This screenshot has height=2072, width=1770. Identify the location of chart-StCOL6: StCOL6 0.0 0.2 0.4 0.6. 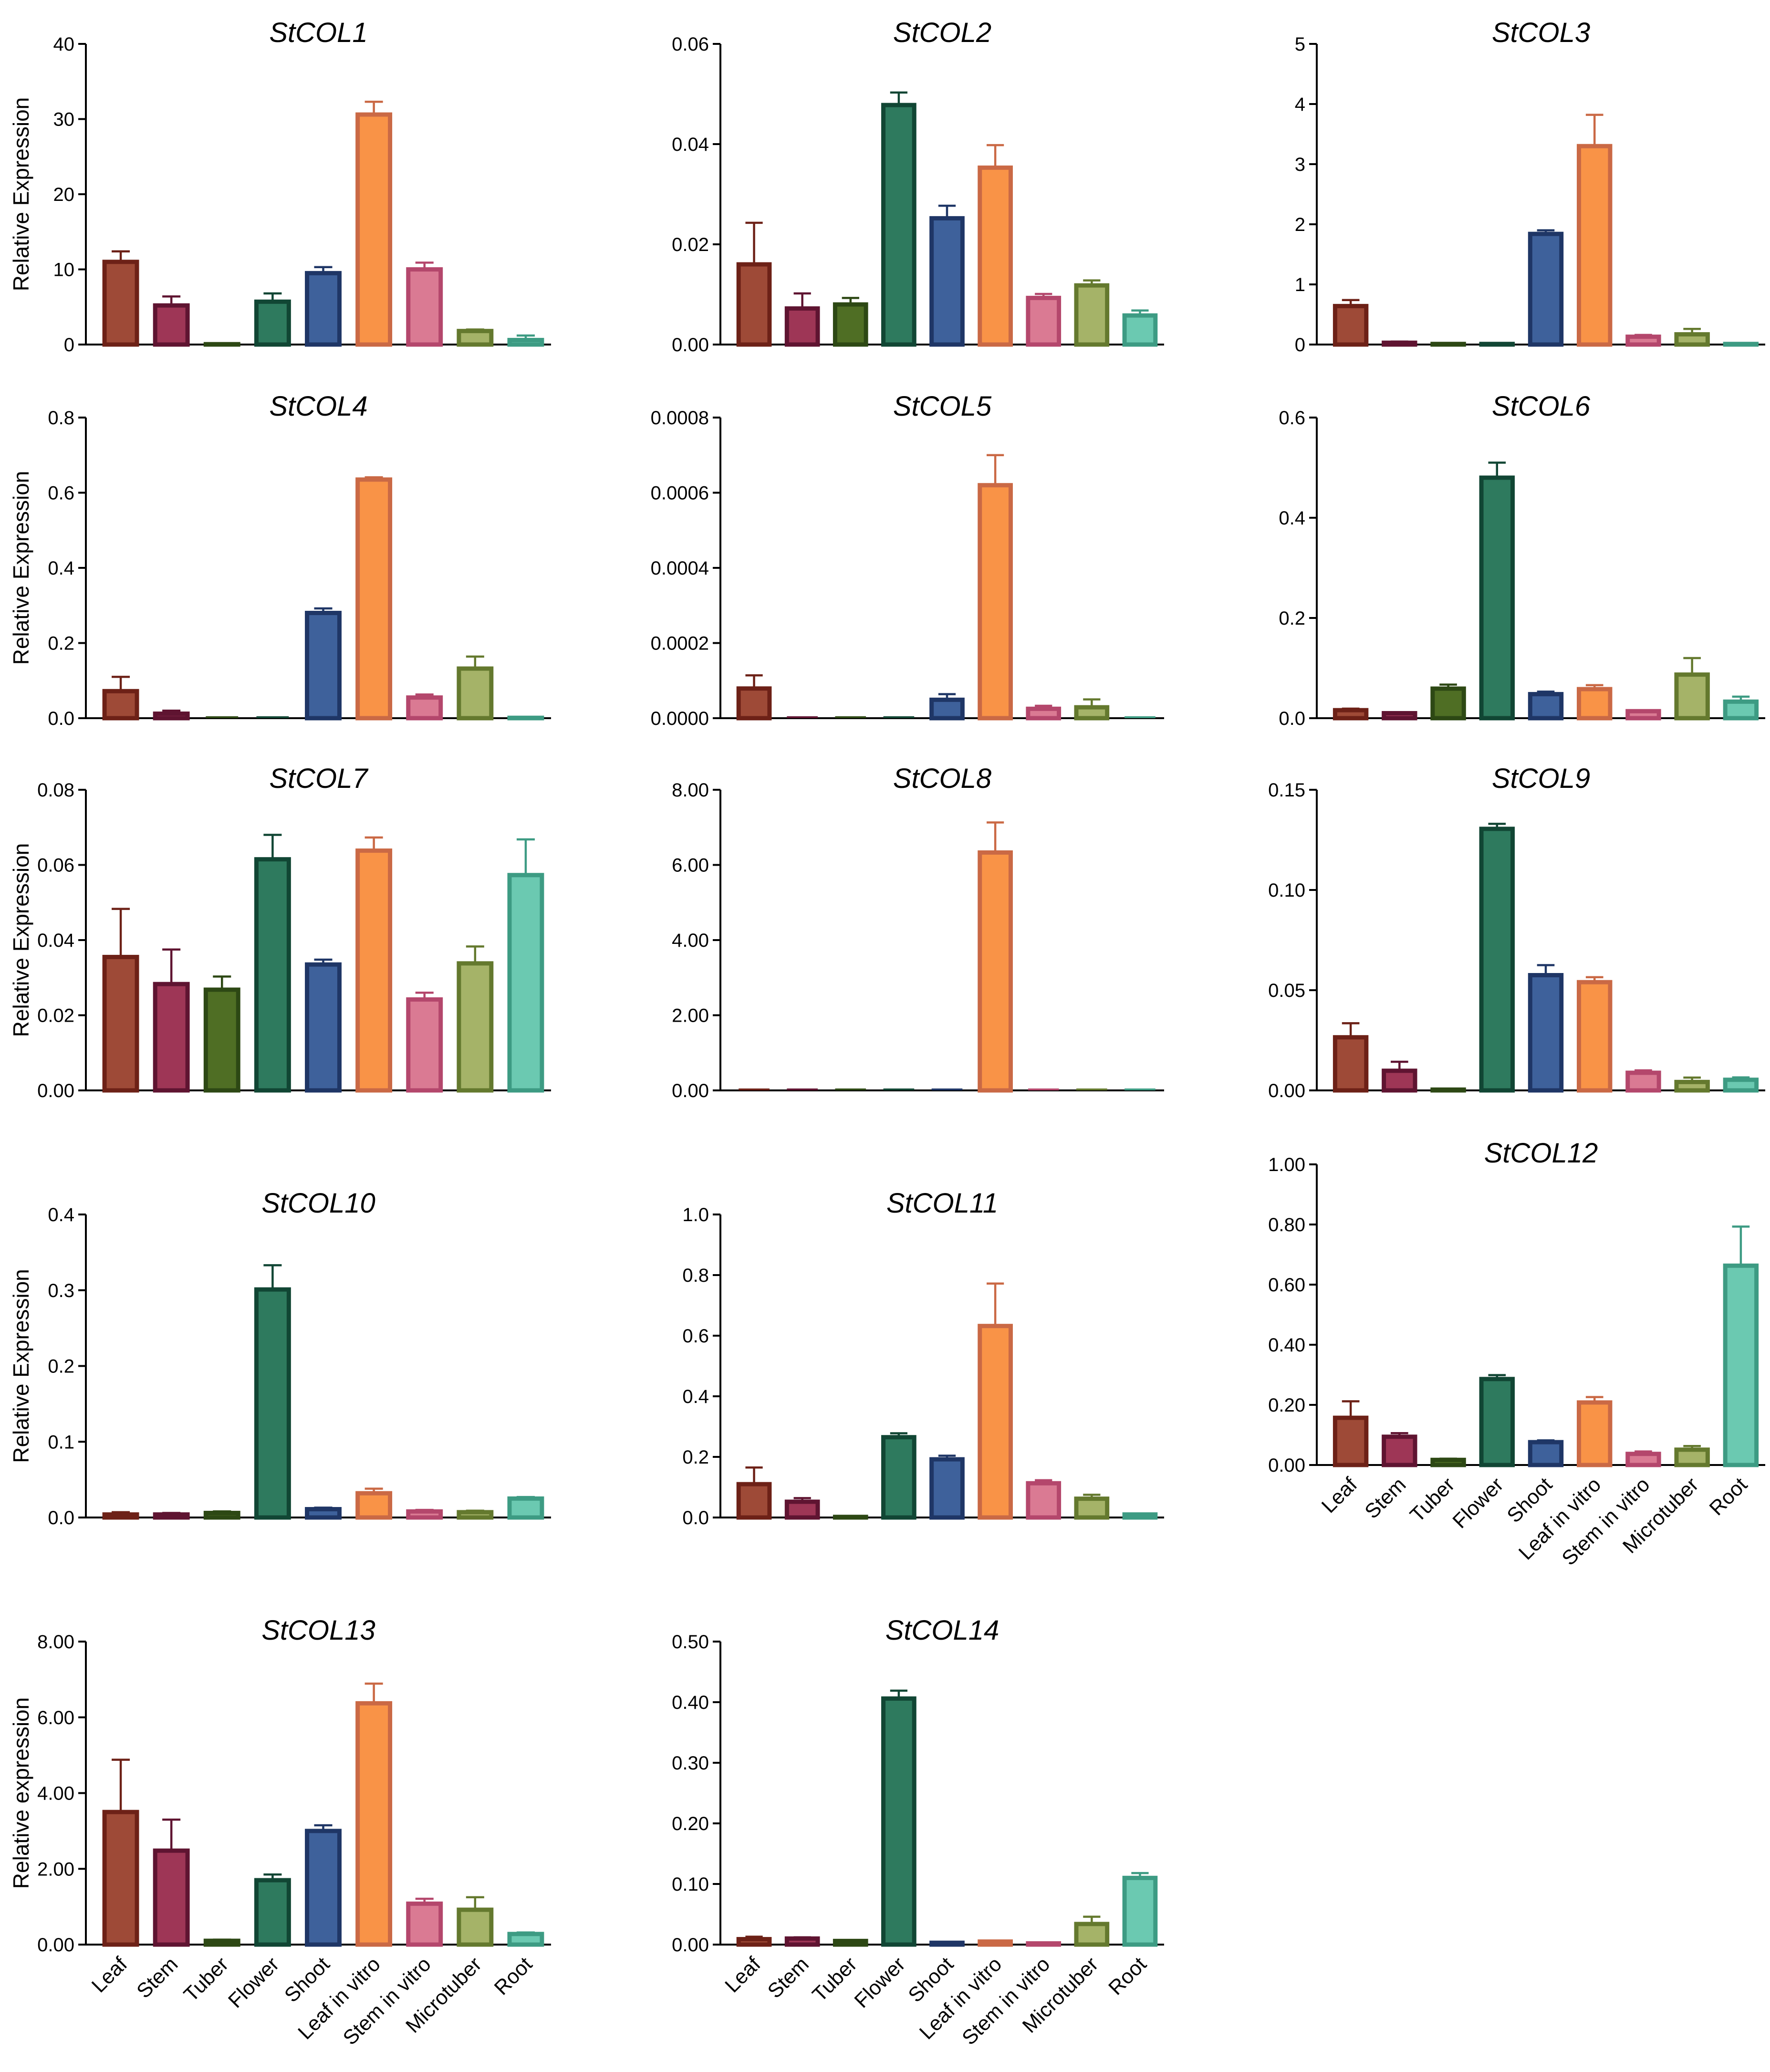
(1522, 560).